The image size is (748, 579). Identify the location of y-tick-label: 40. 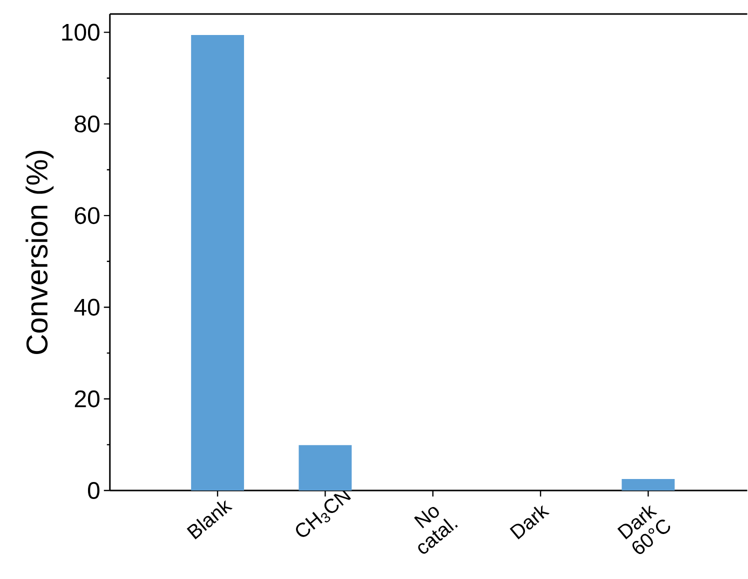
(87, 307).